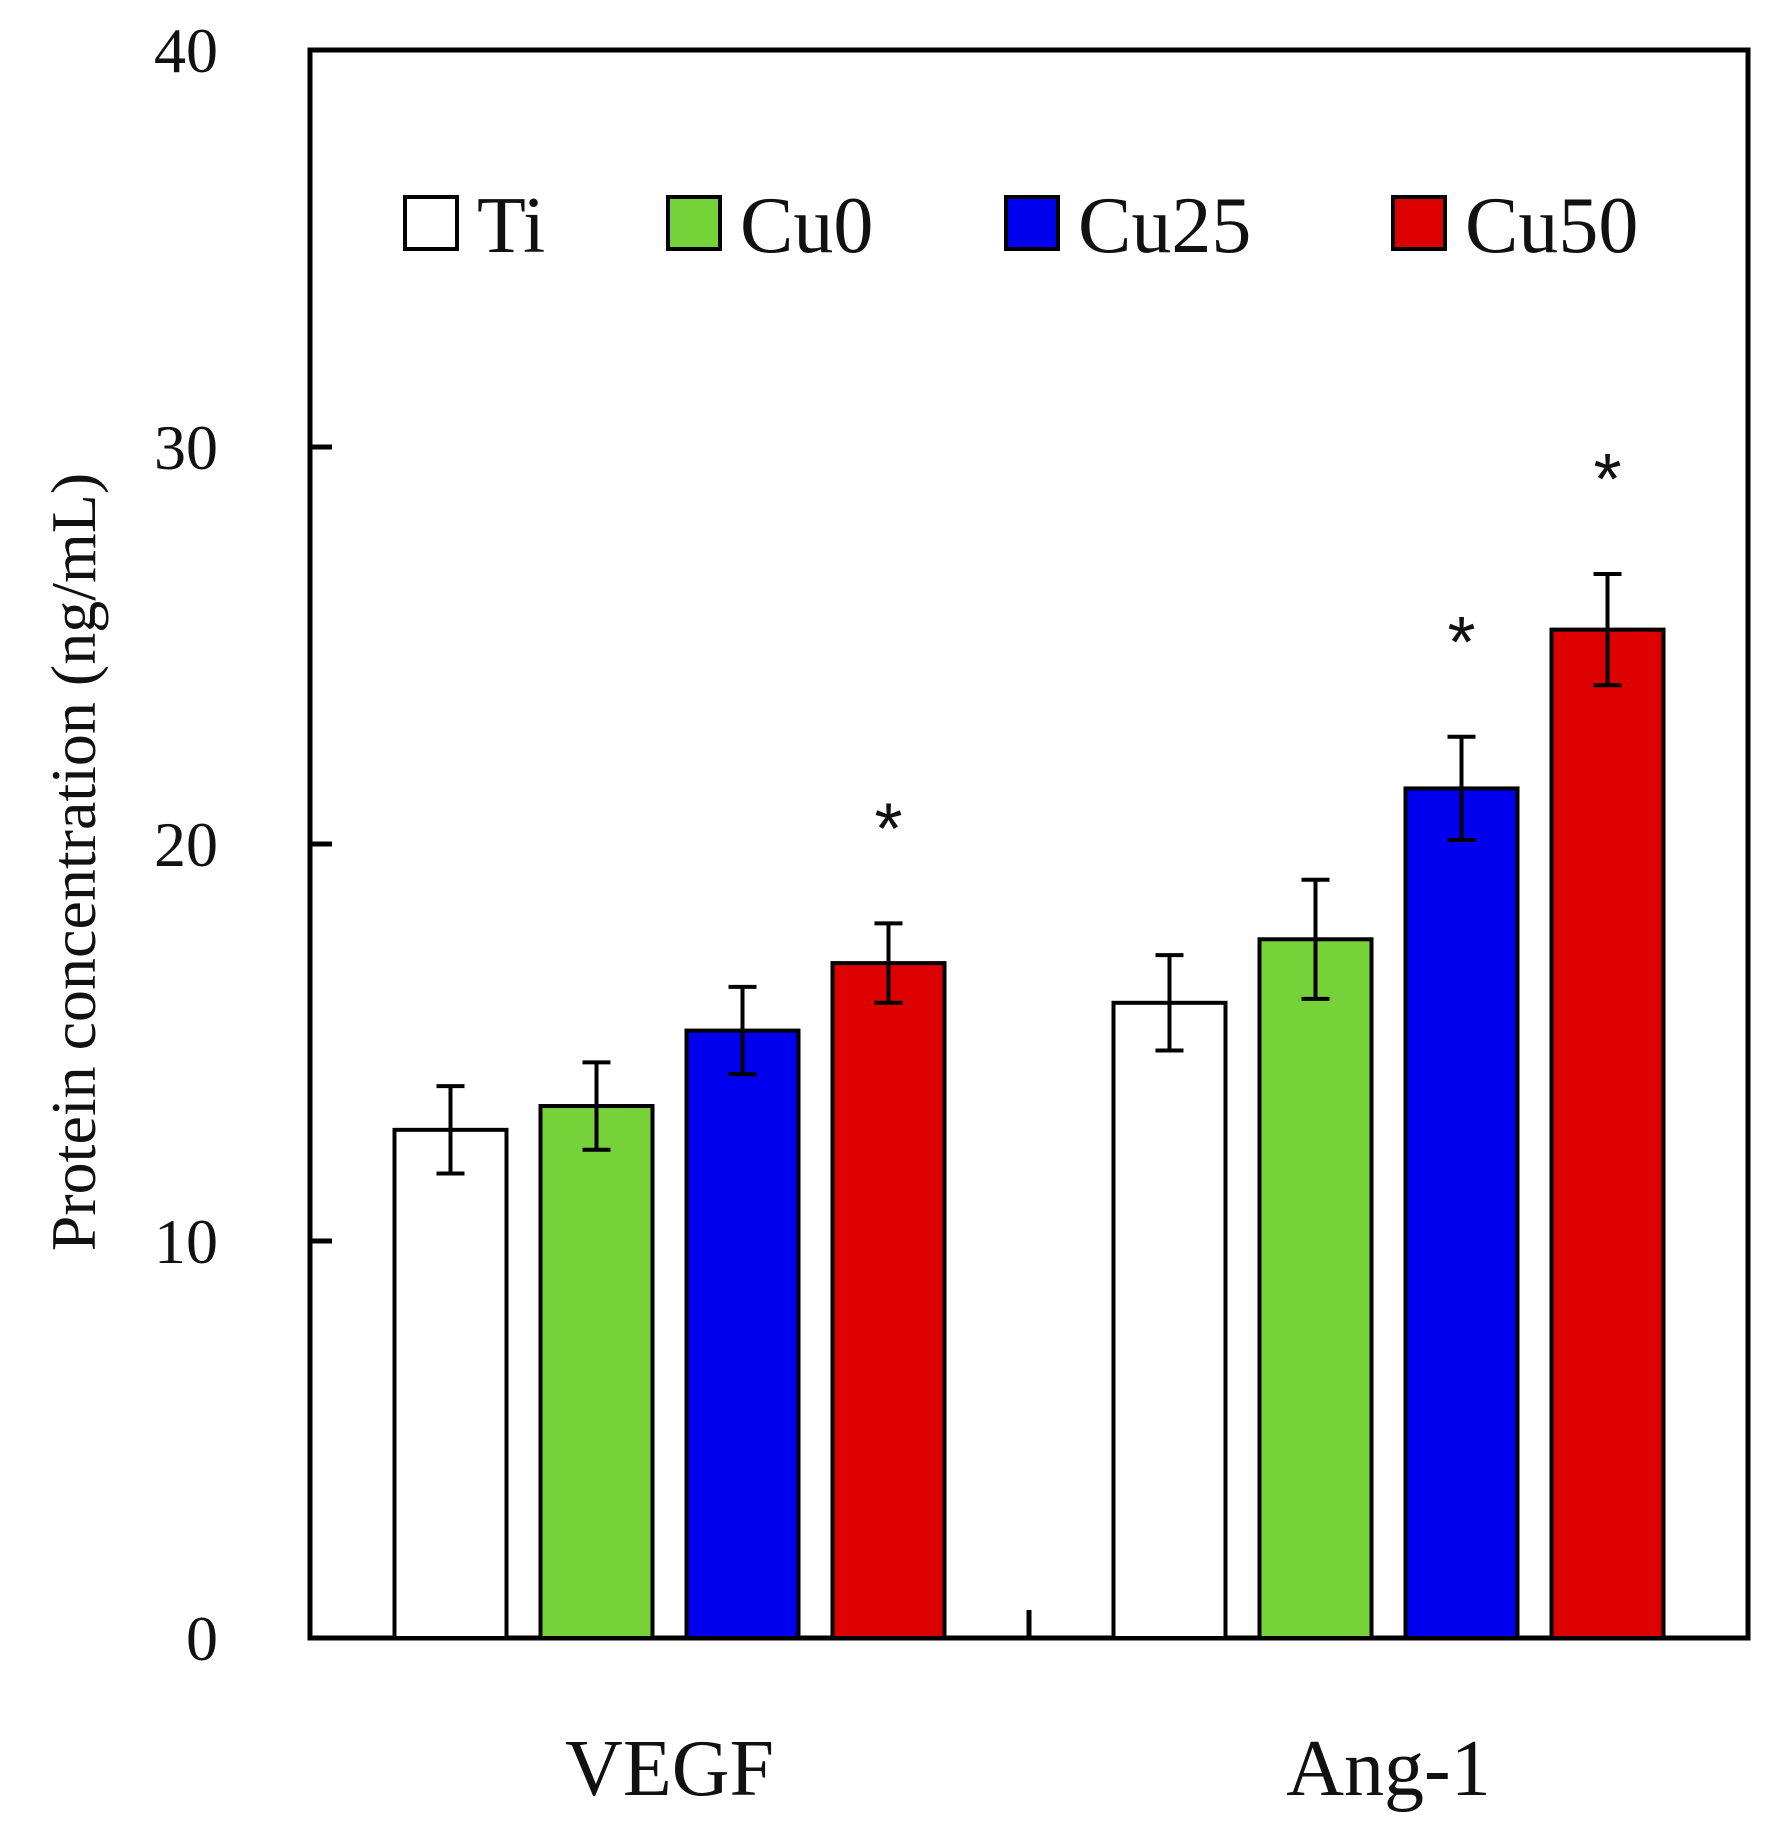 The height and width of the screenshot is (1839, 1773). What do you see at coordinates (1164, 226) in the screenshot?
I see `legend-label: Cu25` at bounding box center [1164, 226].